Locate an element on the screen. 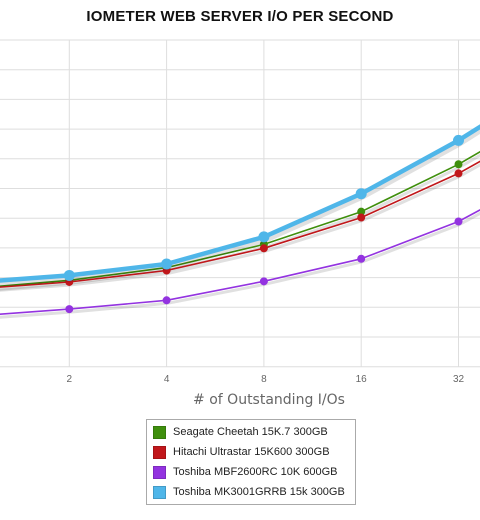 The width and height of the screenshot is (480, 520). legend-label: Seagate Cheetah 15K.7 300GB is located at coordinates (250, 432).